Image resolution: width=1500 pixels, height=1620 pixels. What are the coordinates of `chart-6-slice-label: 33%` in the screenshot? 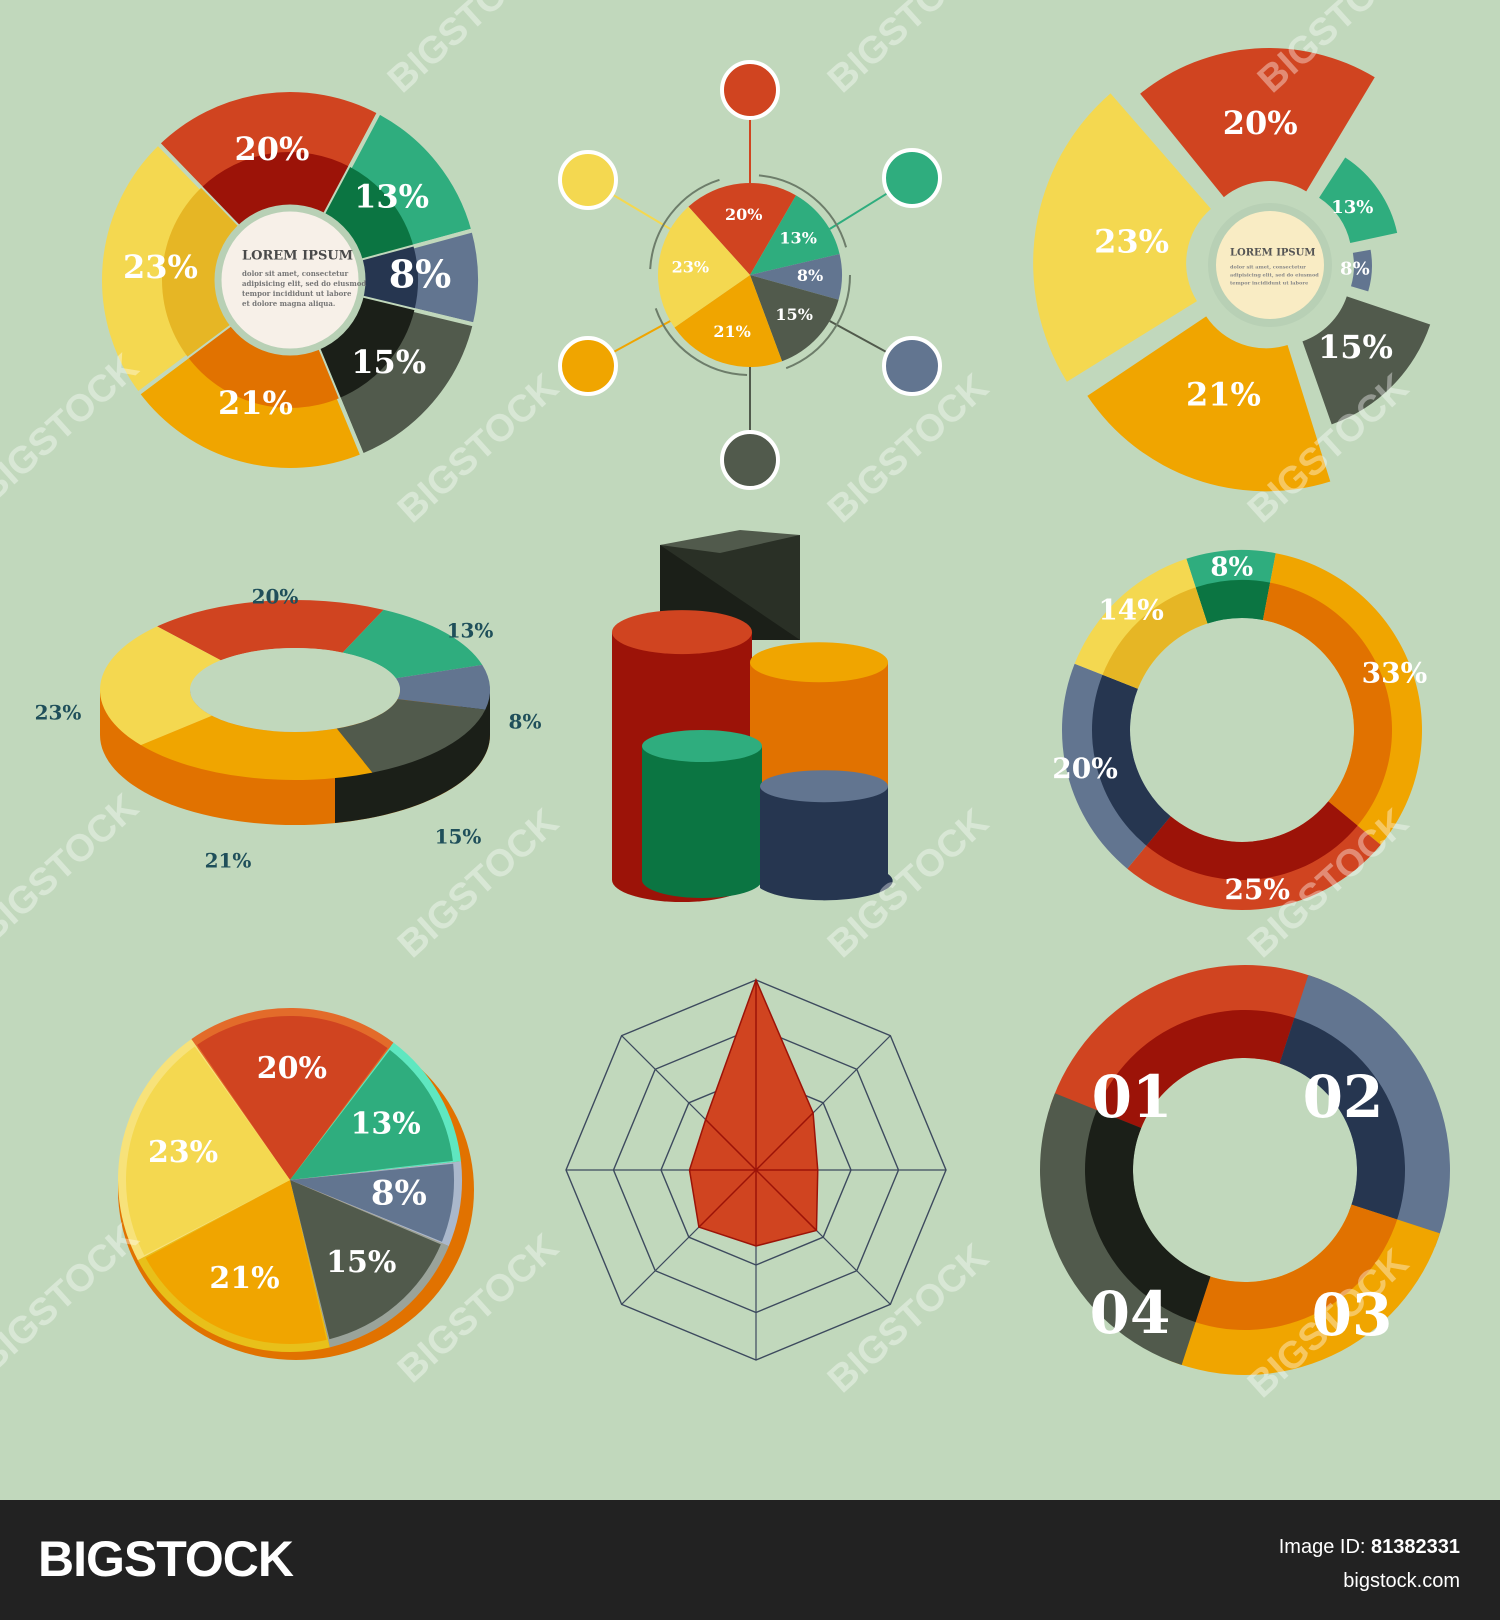 It's located at (1395, 673).